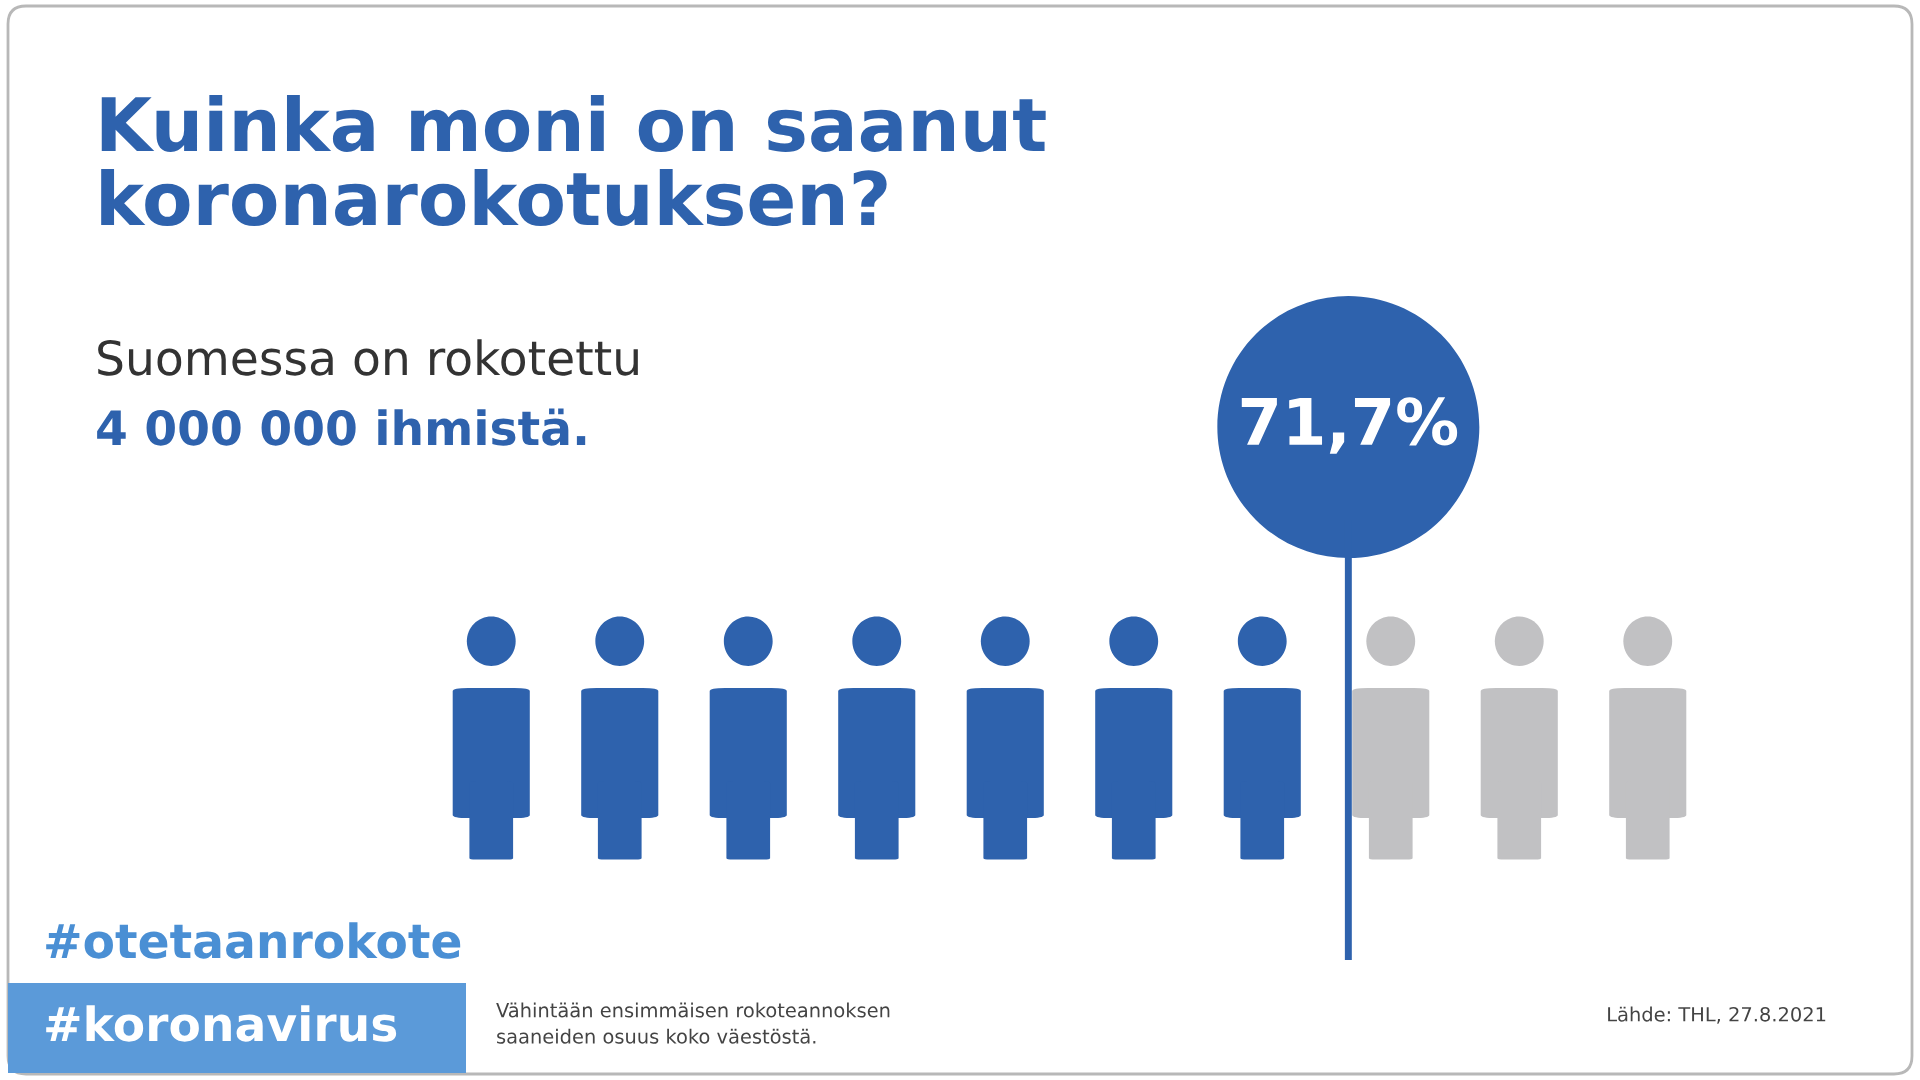  Describe the element at coordinates (368, 357) in the screenshot. I see `text: Suomessa on rokotettu` at that location.